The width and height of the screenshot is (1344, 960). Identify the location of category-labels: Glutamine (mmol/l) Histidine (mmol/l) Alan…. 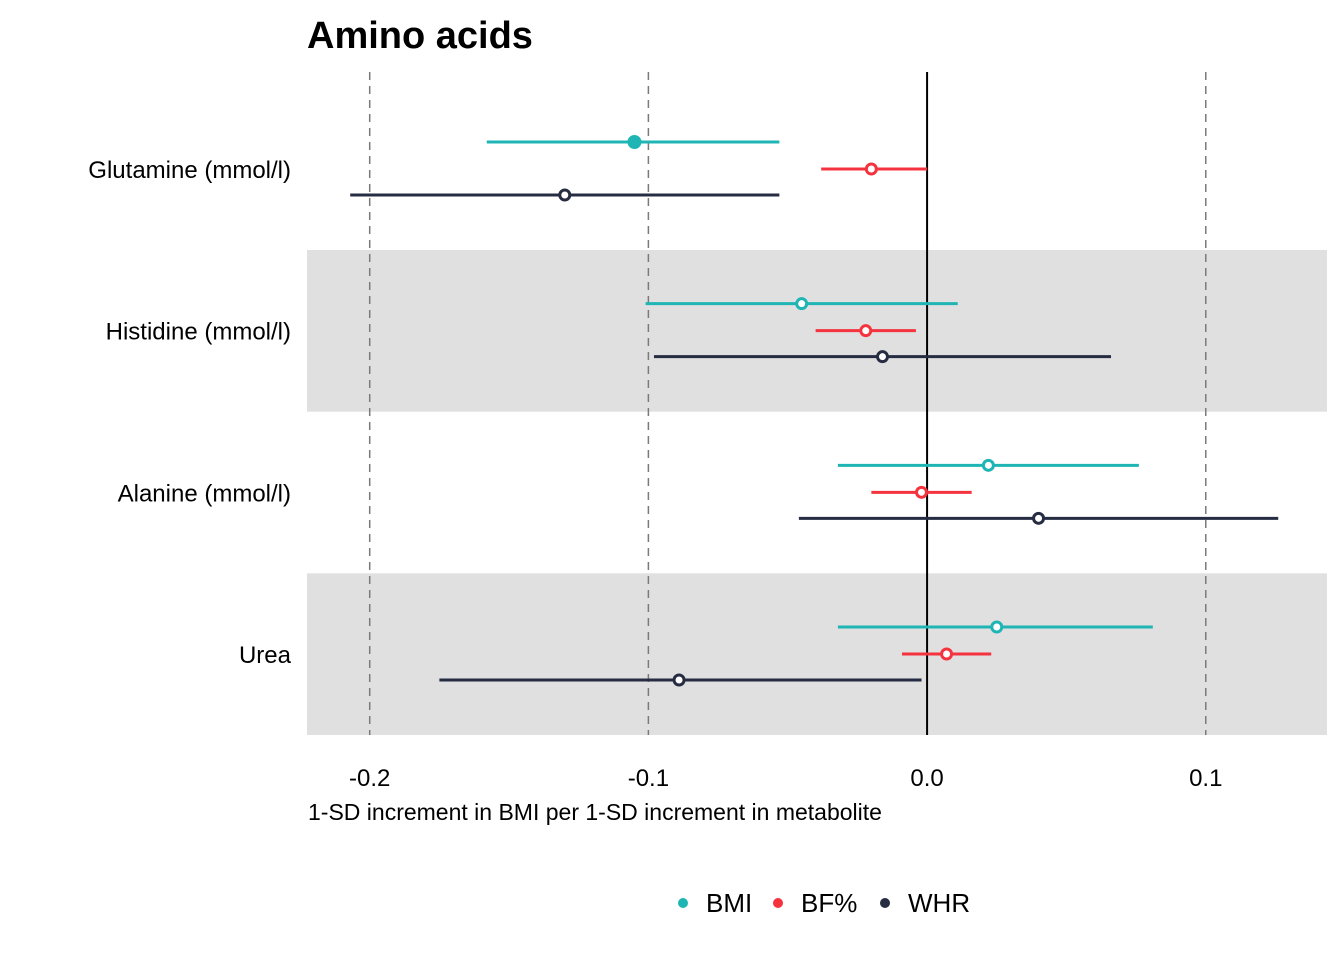
(189, 413).